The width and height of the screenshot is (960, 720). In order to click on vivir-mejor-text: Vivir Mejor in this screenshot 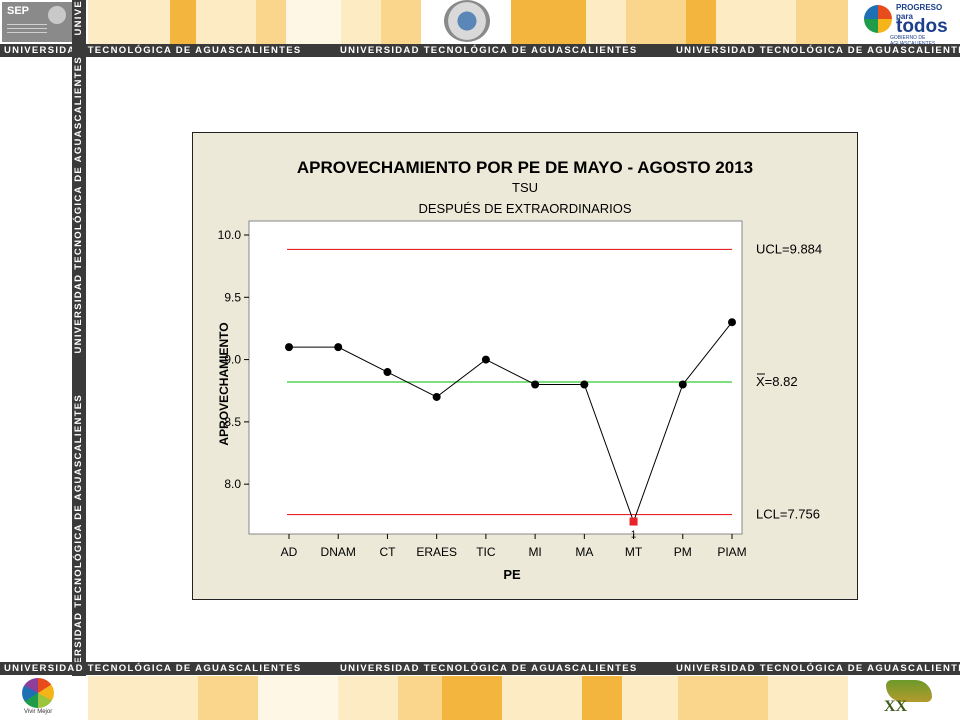, I will do `click(38, 712)`.